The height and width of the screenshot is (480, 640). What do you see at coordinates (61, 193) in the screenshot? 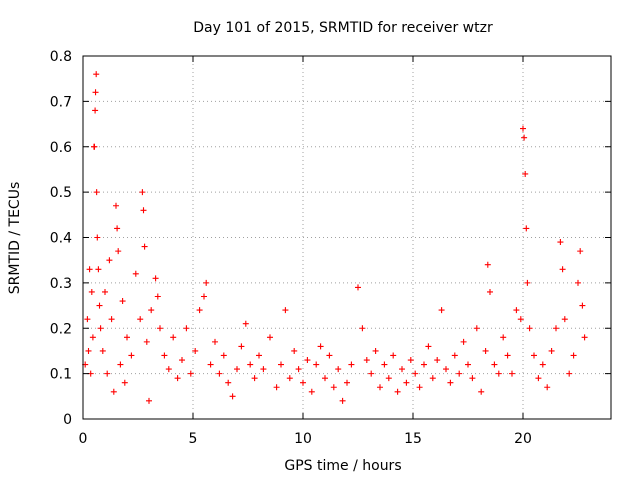
I see `y-tick-label: 0.5` at bounding box center [61, 193].